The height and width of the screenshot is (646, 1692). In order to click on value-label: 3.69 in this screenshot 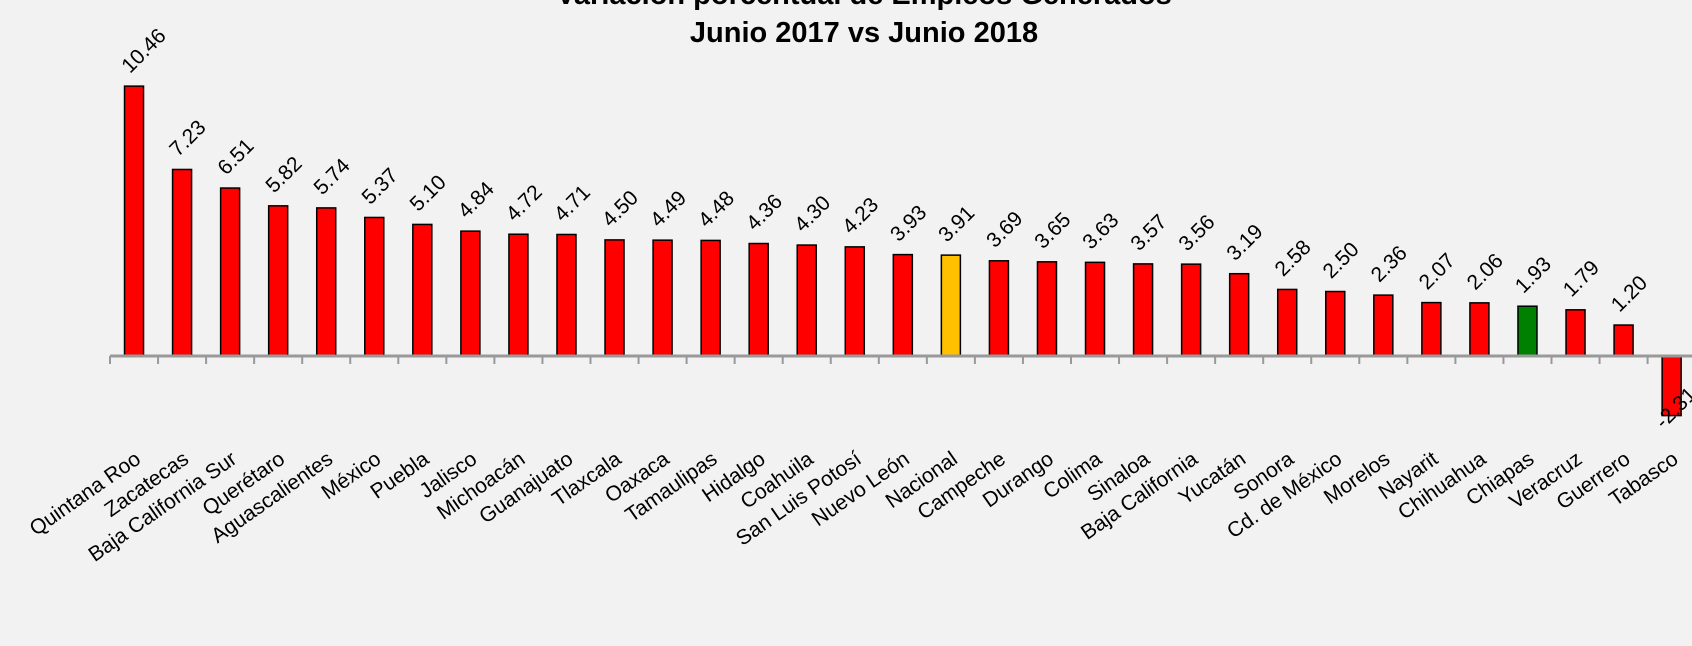, I will do `click(1004, 229)`.